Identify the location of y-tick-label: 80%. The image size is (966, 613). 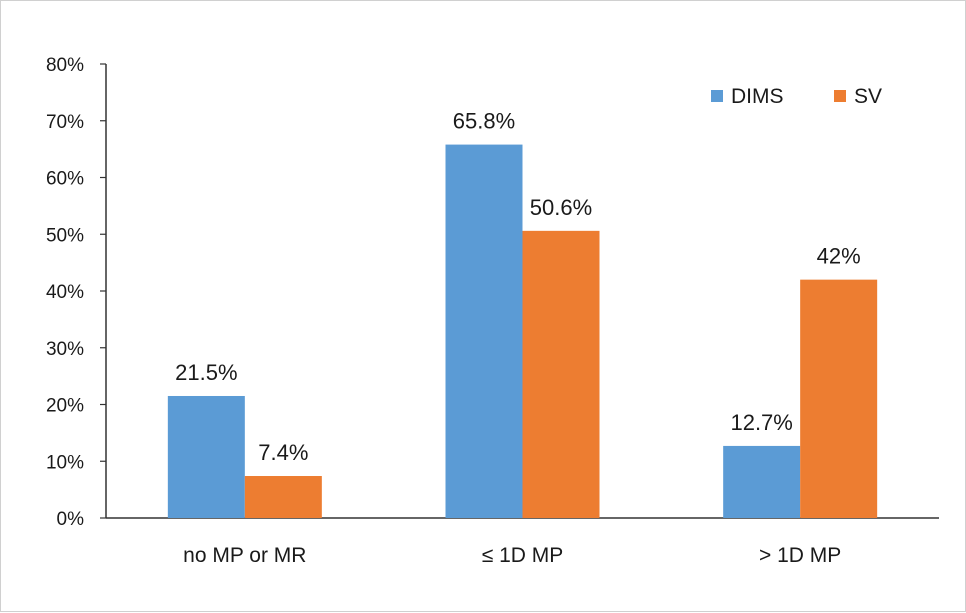
(65, 65).